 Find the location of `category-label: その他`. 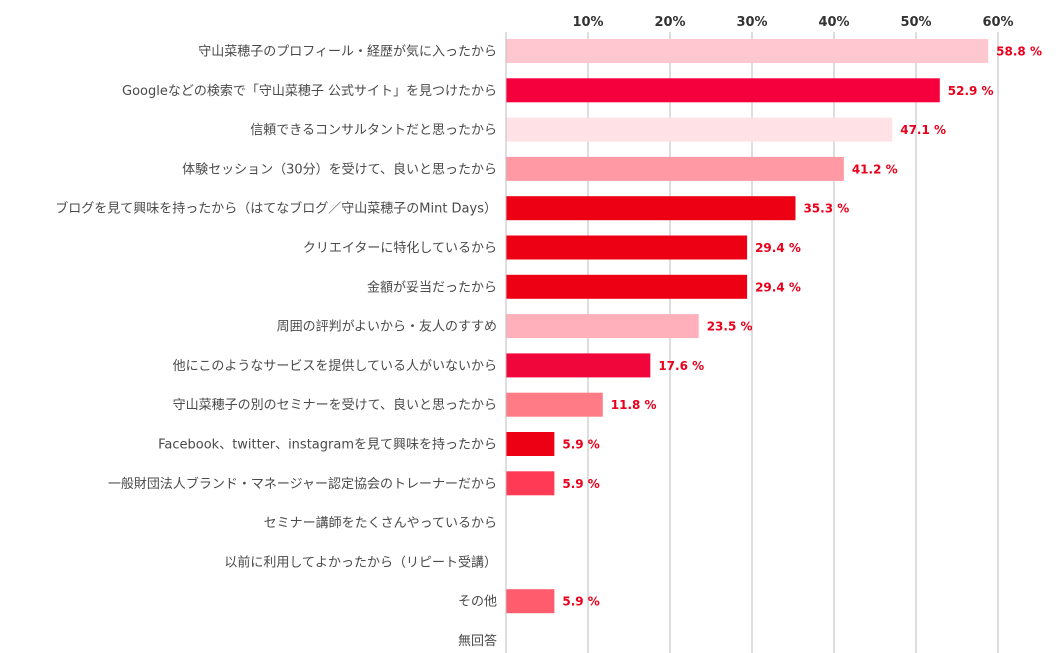

category-label: その他 is located at coordinates (477, 602).